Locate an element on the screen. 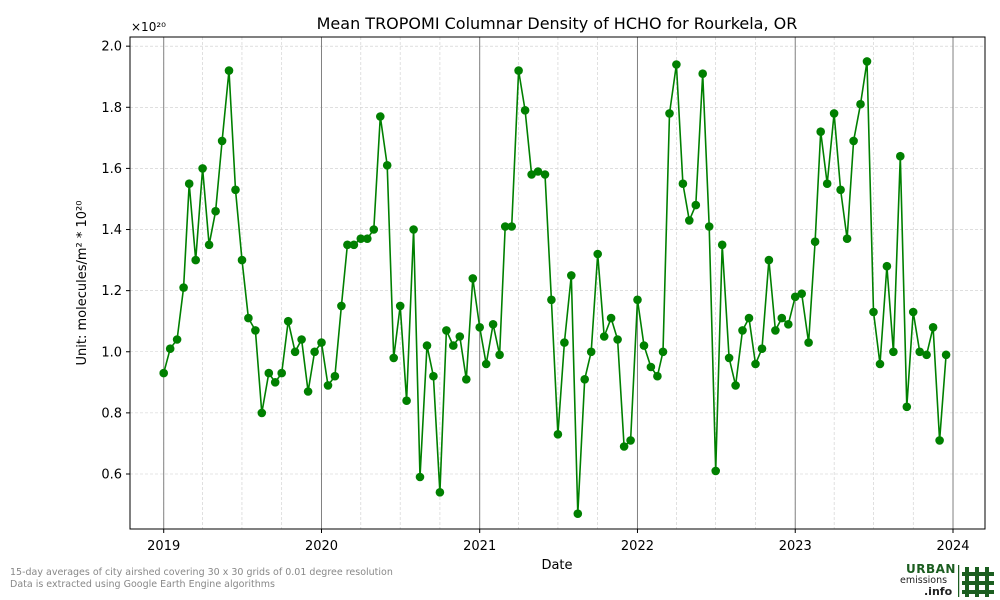 This screenshot has width=1000, height=600. x-tick-label: 2019 is located at coordinates (163, 546).